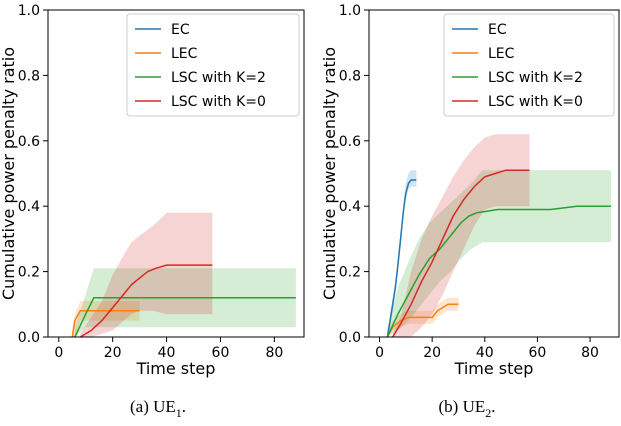 The width and height of the screenshot is (621, 426). I want to click on caption: (a) UE1., so click(158, 408).